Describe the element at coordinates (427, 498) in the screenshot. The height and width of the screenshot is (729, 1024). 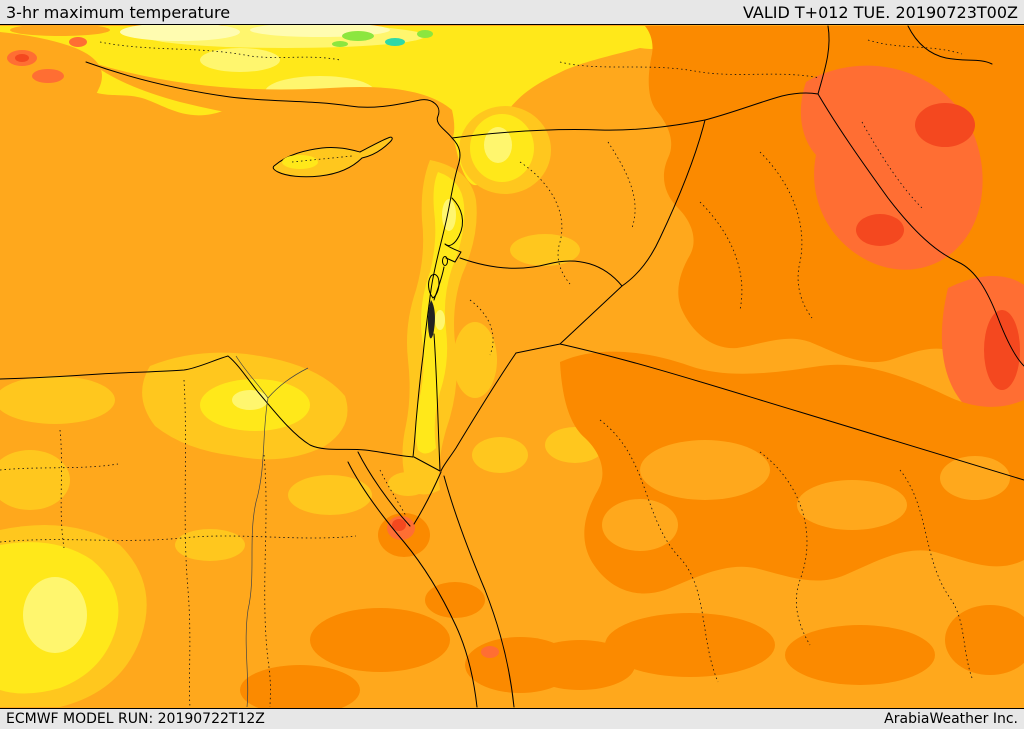
I see `coast-sinai-east` at that location.